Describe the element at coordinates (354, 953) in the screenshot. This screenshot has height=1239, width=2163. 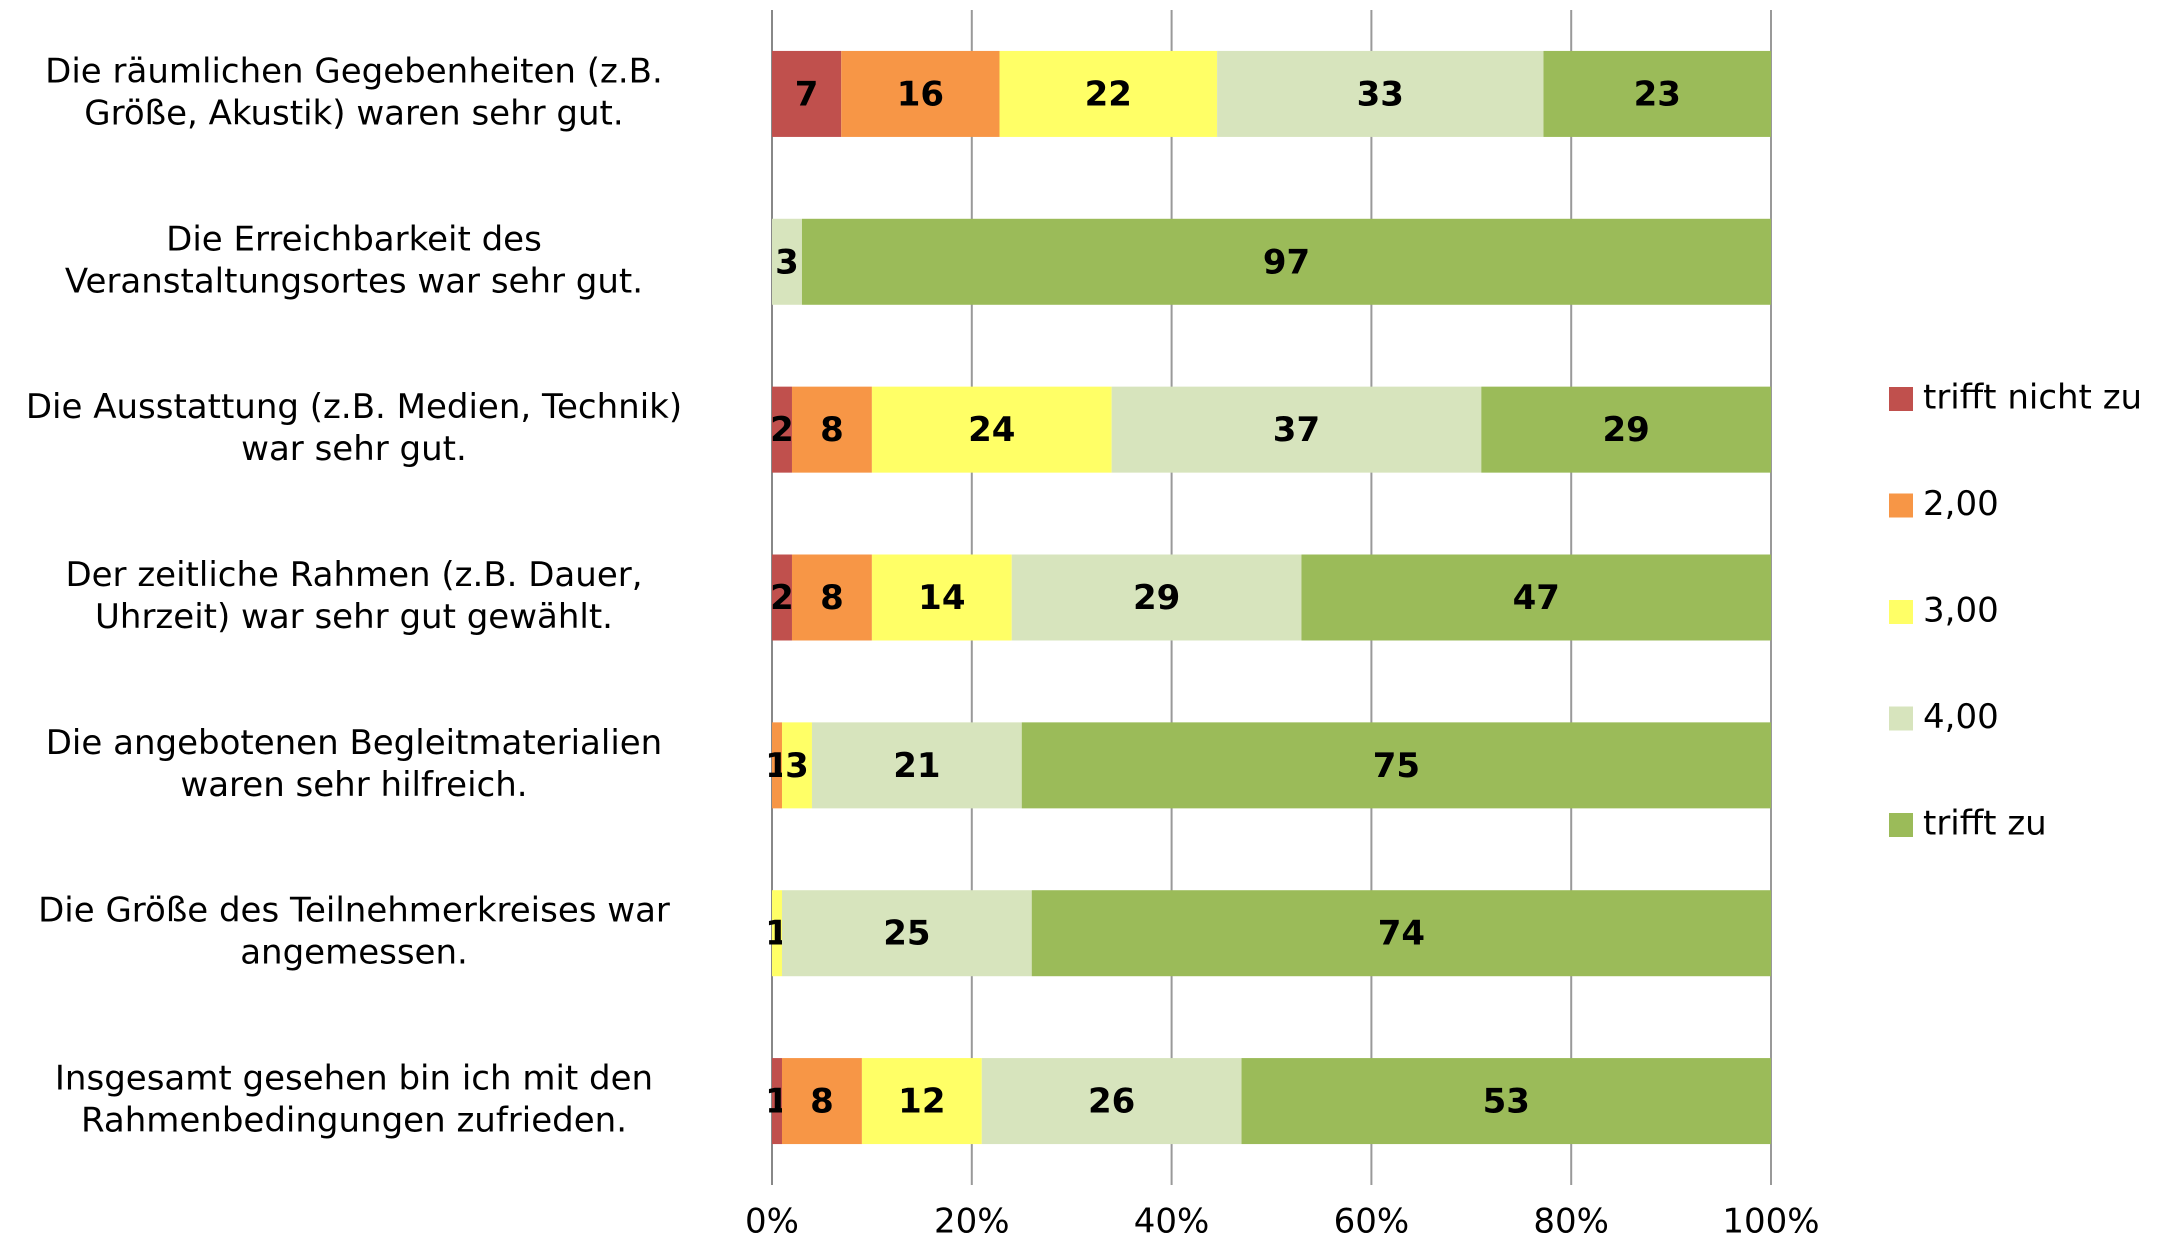
I see `category-label: angemessen.` at that location.